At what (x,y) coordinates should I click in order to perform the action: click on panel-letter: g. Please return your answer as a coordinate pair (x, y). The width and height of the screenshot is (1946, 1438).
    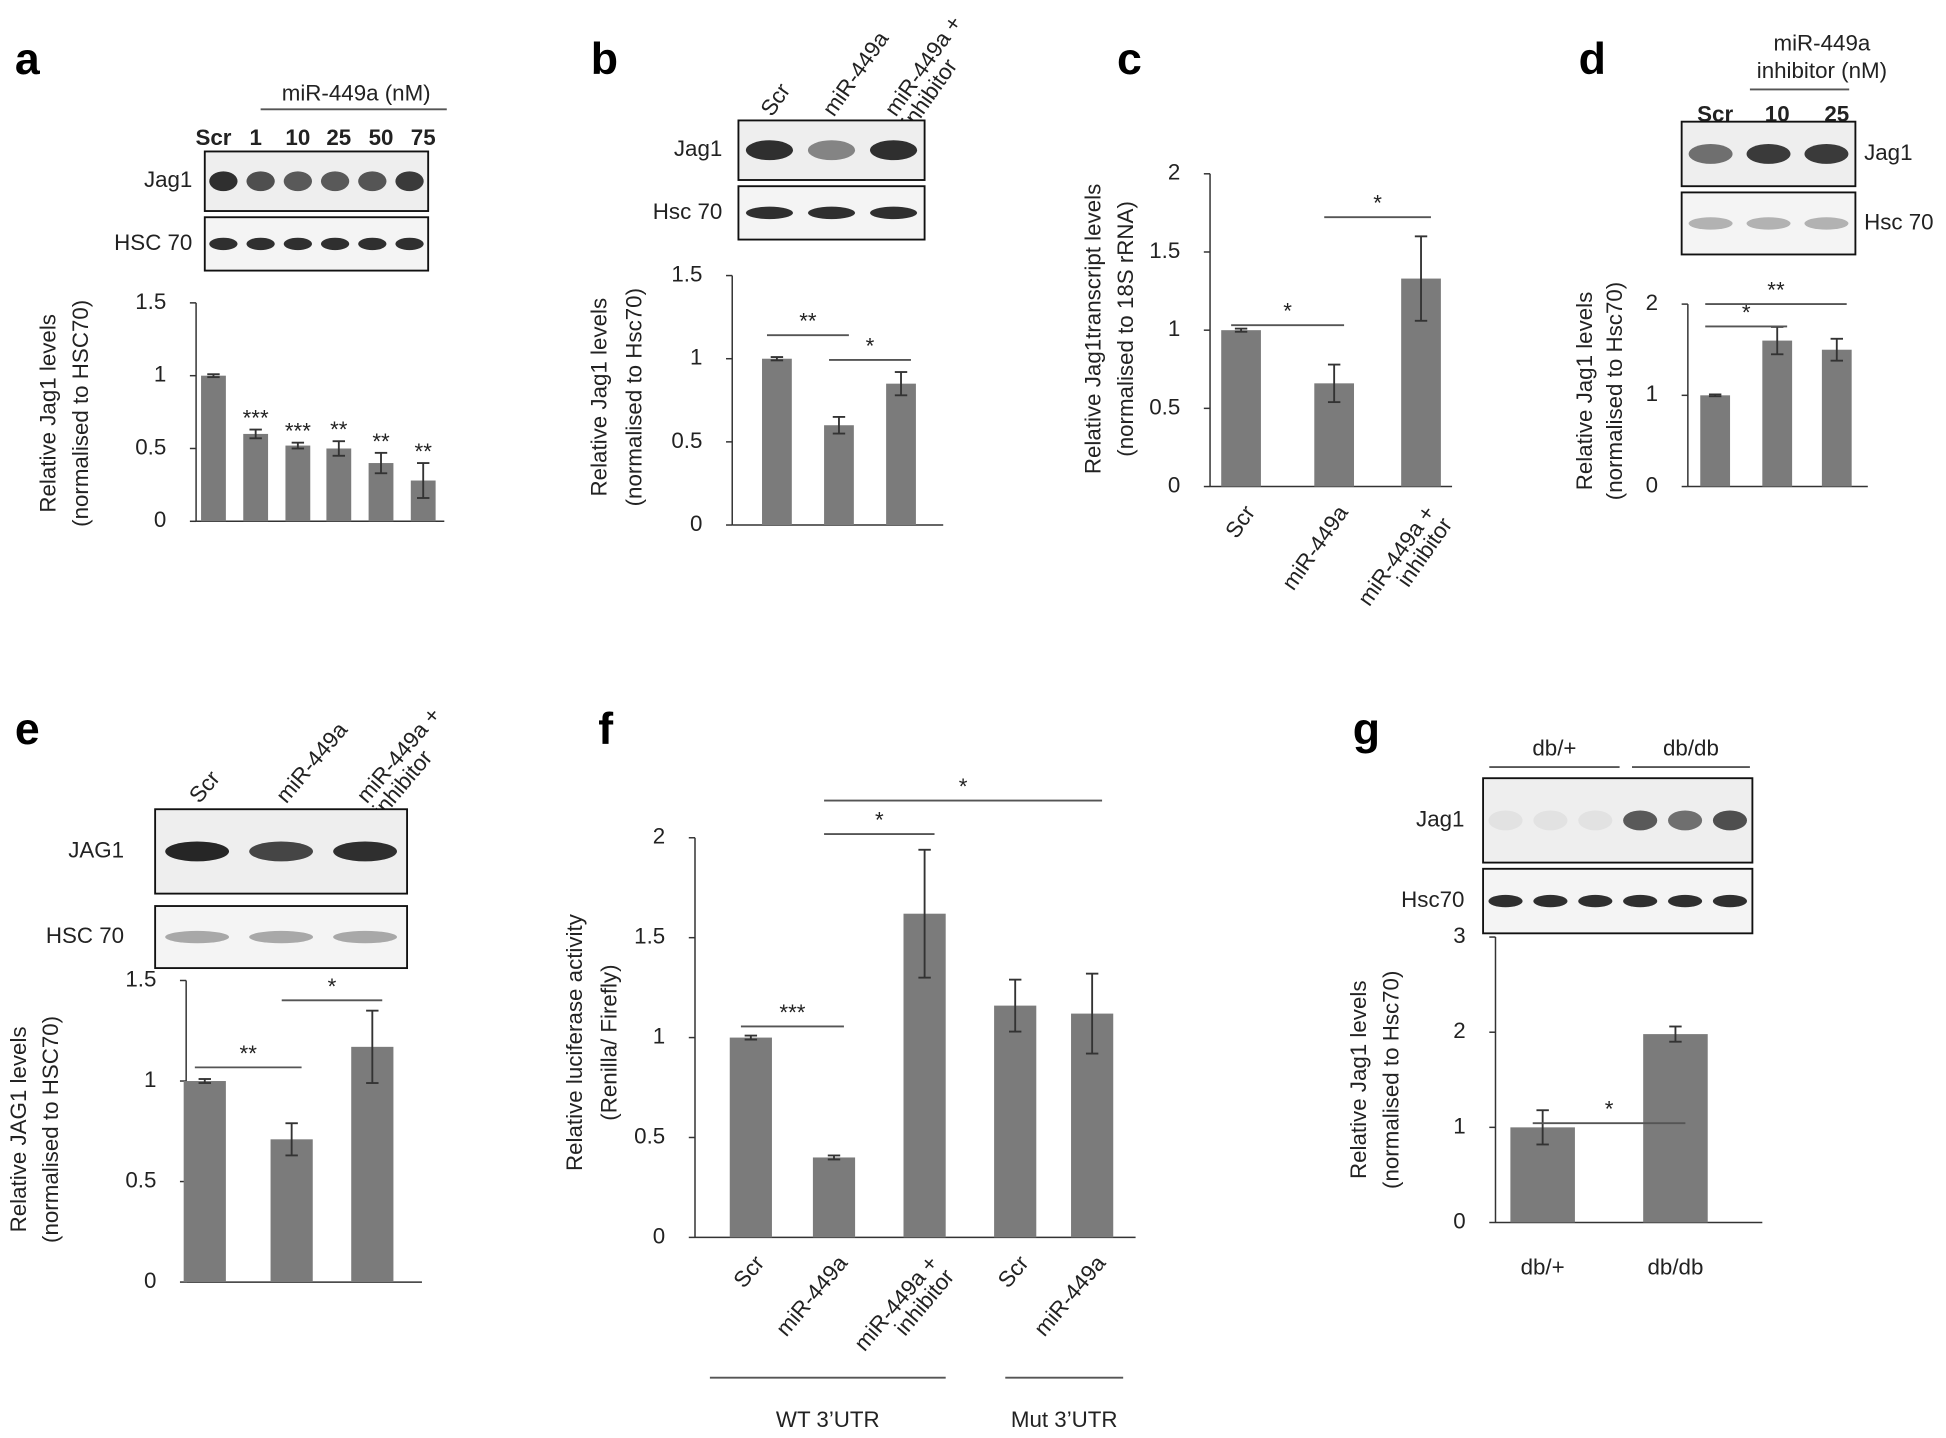
    Looking at the image, I should click on (1366, 729).